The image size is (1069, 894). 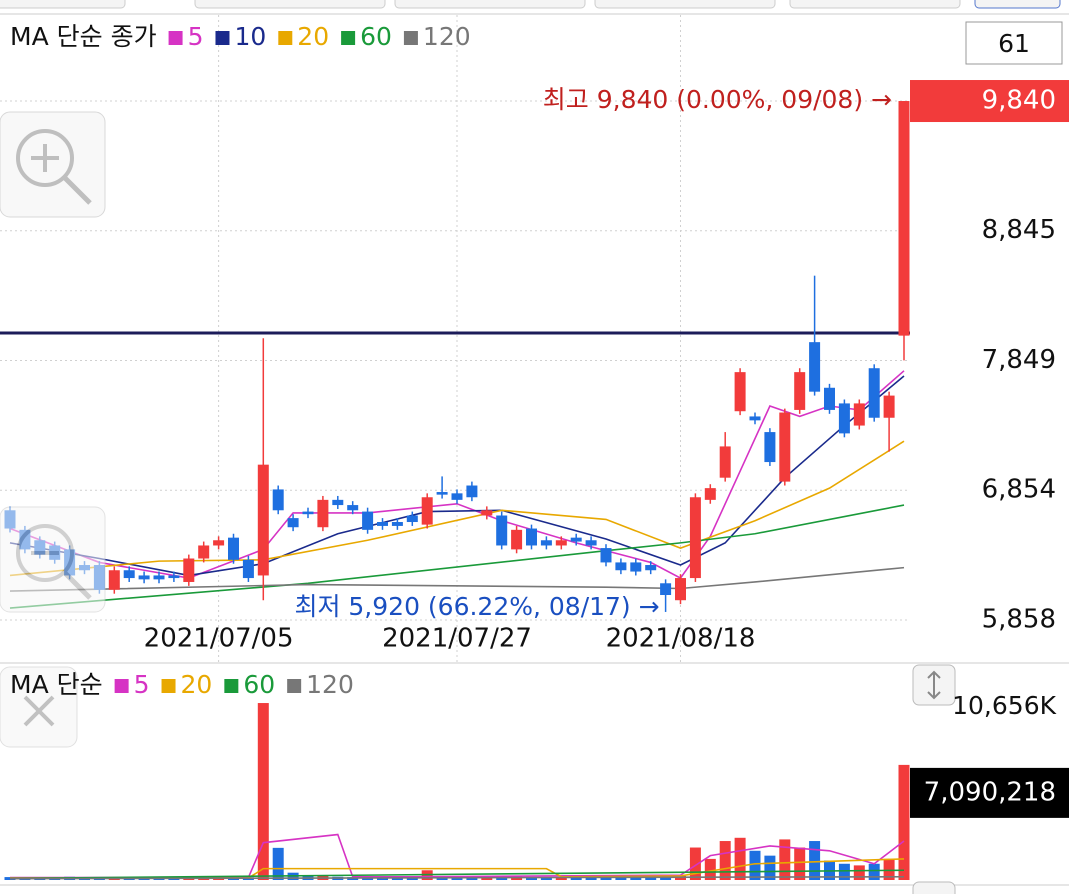 I want to click on y-tick-label: 10,656K, so click(x=1004, y=705).